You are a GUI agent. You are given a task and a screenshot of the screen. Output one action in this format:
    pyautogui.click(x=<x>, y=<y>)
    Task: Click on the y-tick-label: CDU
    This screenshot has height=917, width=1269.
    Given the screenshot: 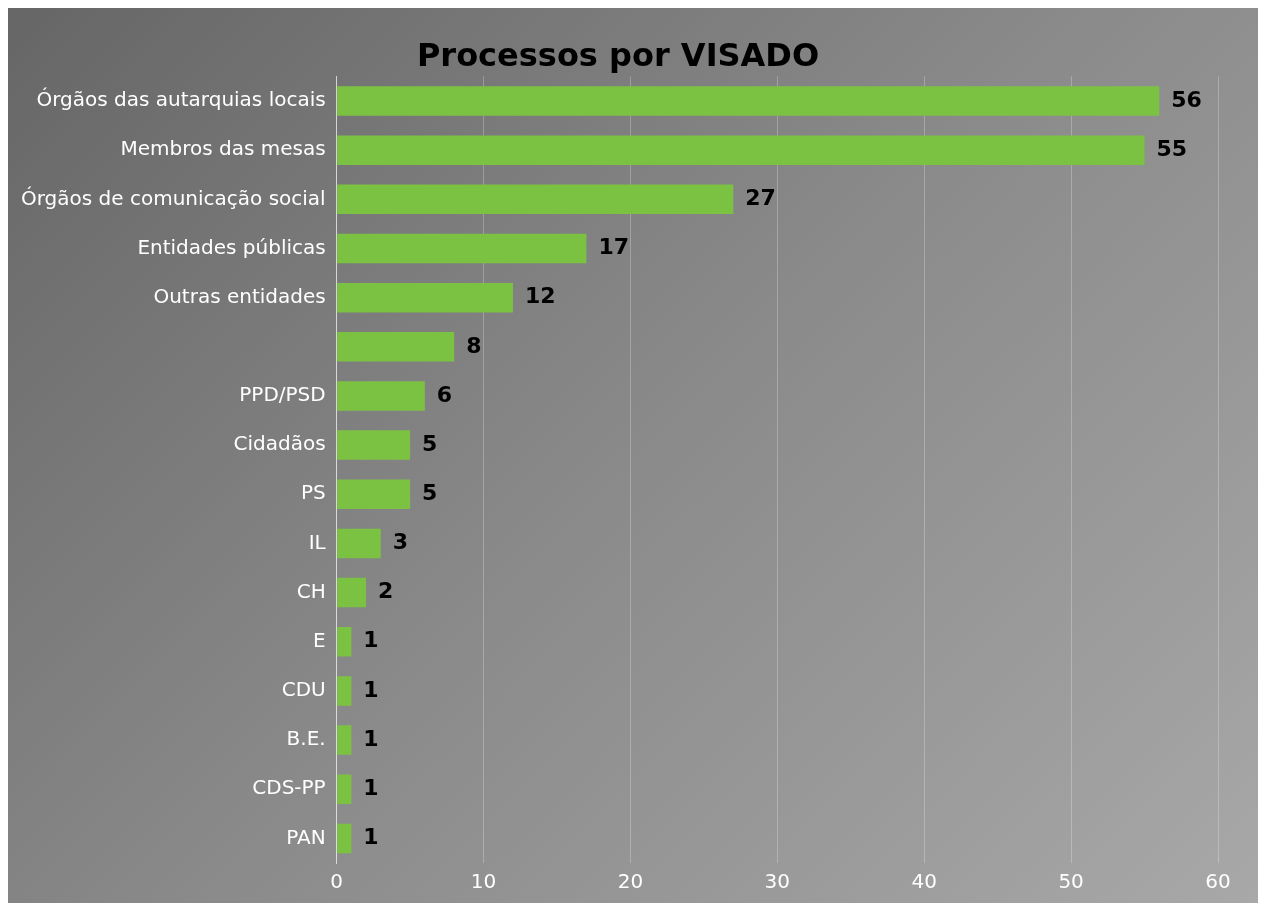 What is the action you would take?
    pyautogui.click(x=303, y=689)
    